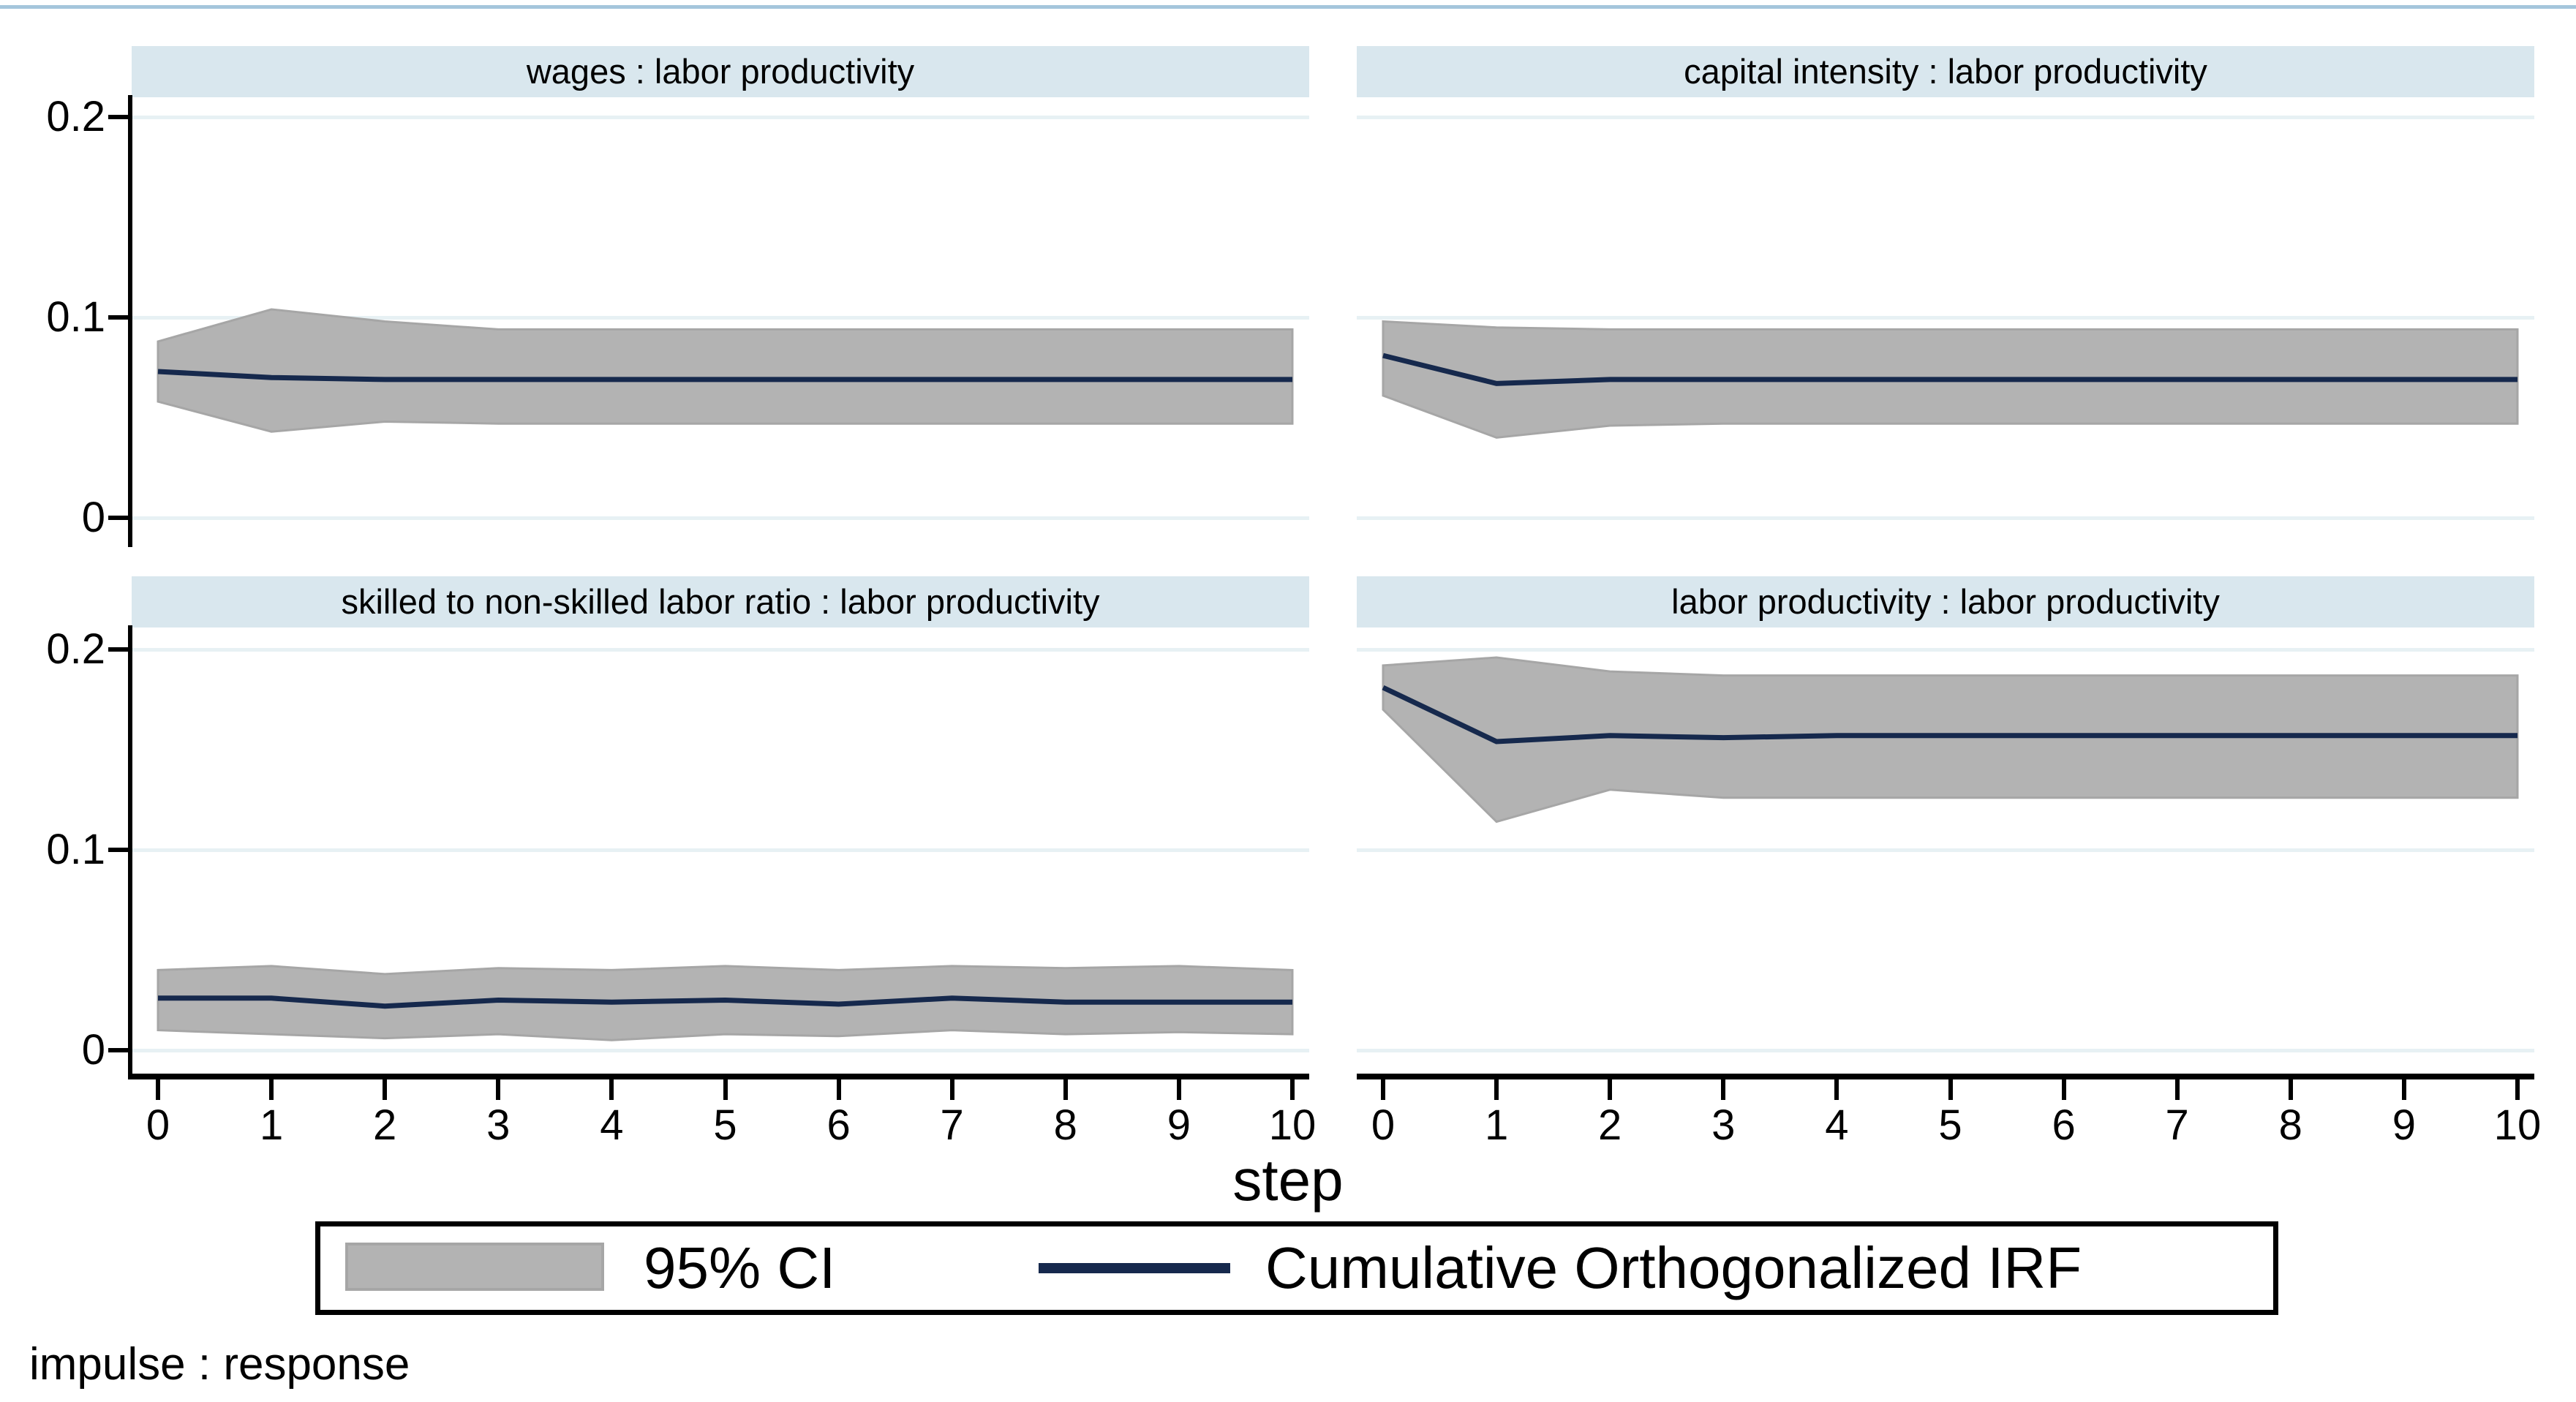 Image resolution: width=2576 pixels, height=1402 pixels. I want to click on legend-ci-swatch, so click(474, 1267).